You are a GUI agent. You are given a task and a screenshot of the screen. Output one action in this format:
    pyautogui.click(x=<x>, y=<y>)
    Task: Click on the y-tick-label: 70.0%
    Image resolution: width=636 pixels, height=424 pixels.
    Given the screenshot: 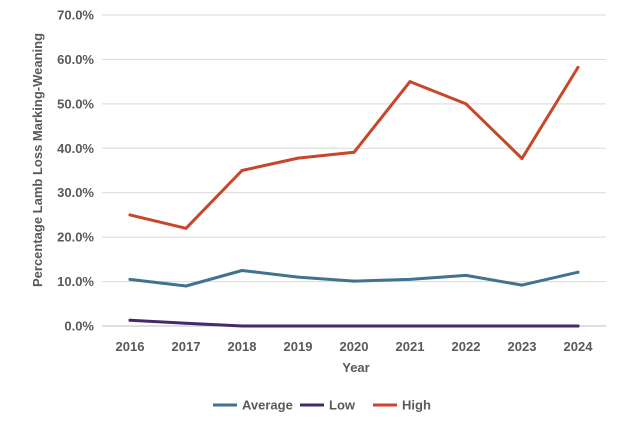 What is the action you would take?
    pyautogui.click(x=75, y=15)
    